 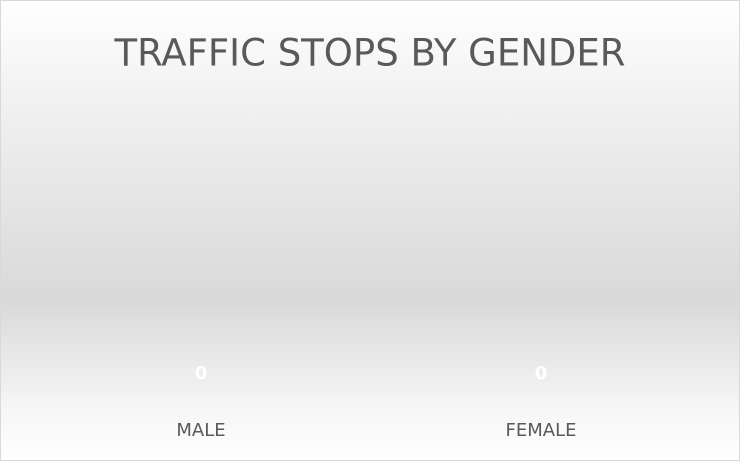 What do you see at coordinates (370, 53) in the screenshot?
I see `chart-title: TRAFFIC STOPS BY GENDER` at bounding box center [370, 53].